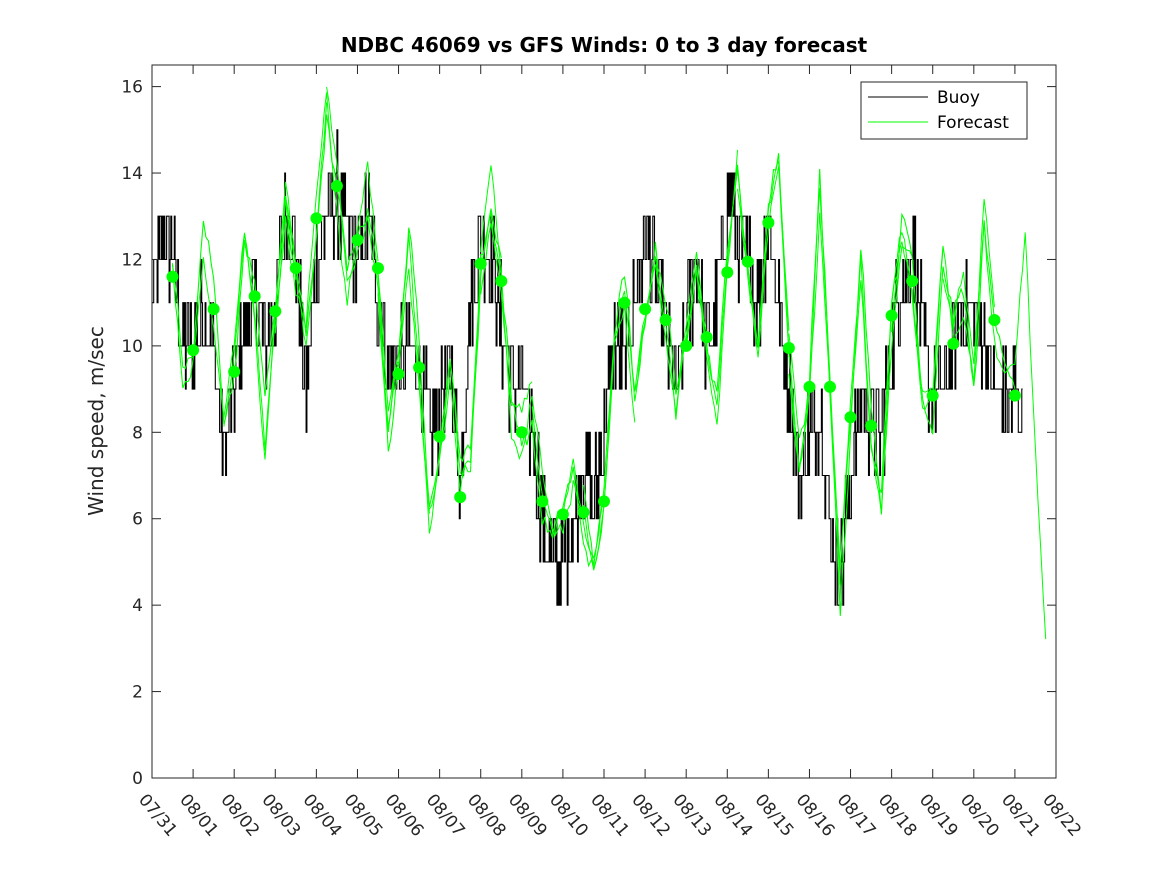 This screenshot has width=1167, height=875. I want to click on legend-buoy-label: Buoy, so click(958, 98).